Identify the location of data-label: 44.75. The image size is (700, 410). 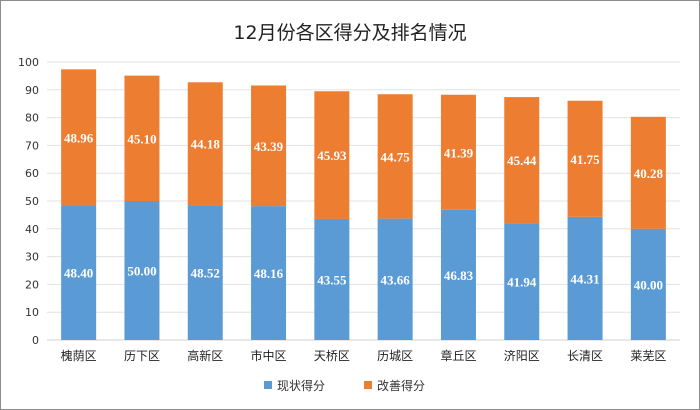
(396, 156).